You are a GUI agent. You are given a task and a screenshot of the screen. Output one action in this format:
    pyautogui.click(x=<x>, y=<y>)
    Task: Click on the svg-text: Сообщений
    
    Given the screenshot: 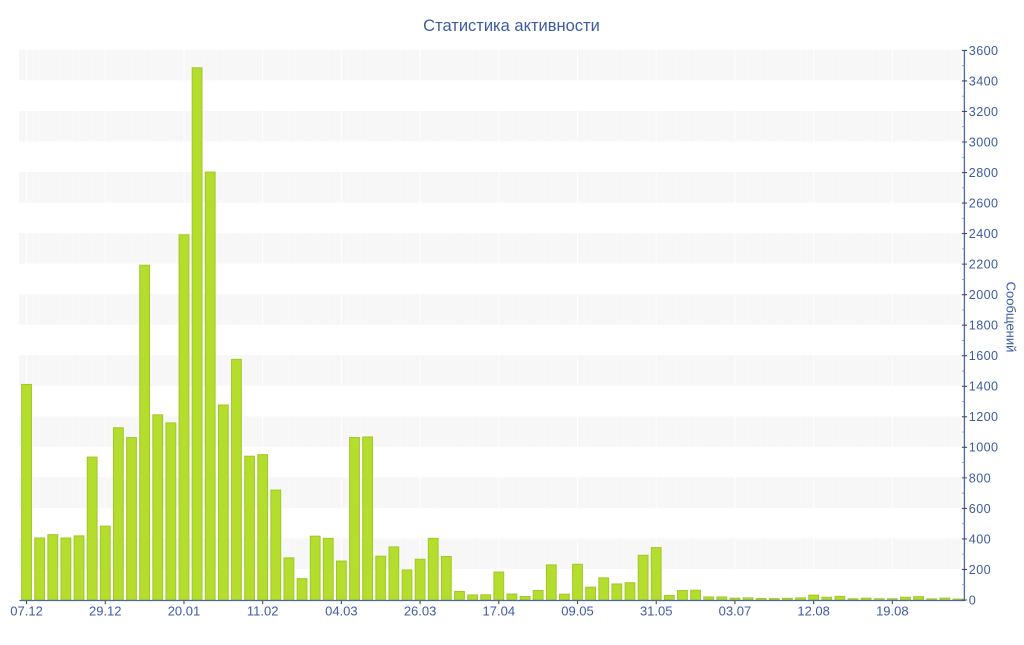 What is the action you would take?
    pyautogui.click(x=1011, y=317)
    